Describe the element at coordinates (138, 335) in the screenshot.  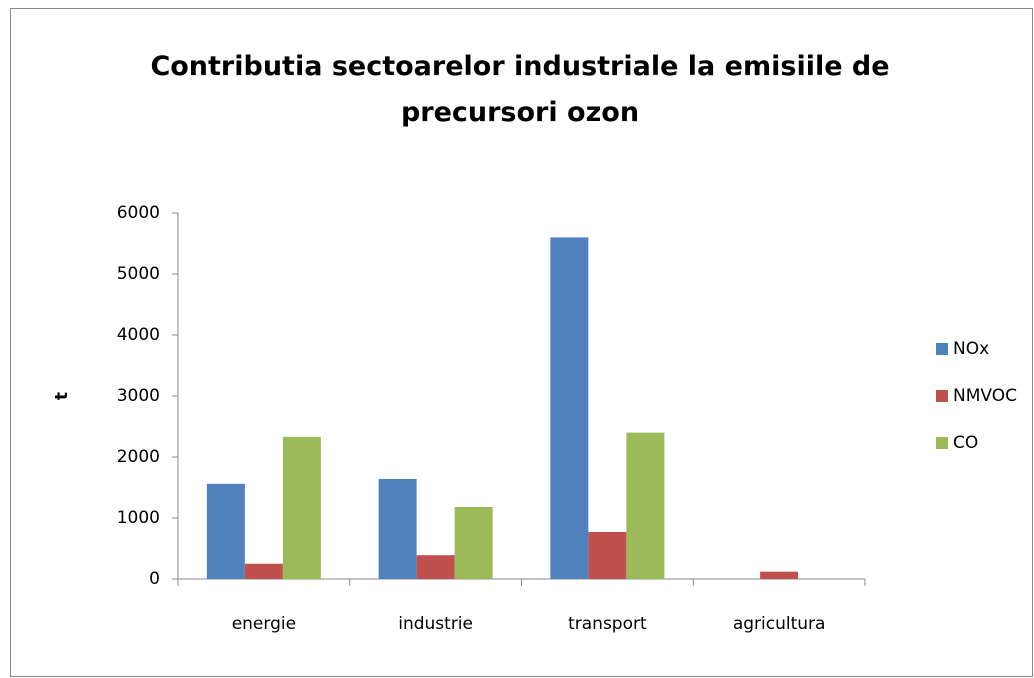
I see `y-tick-label: 4000` at that location.